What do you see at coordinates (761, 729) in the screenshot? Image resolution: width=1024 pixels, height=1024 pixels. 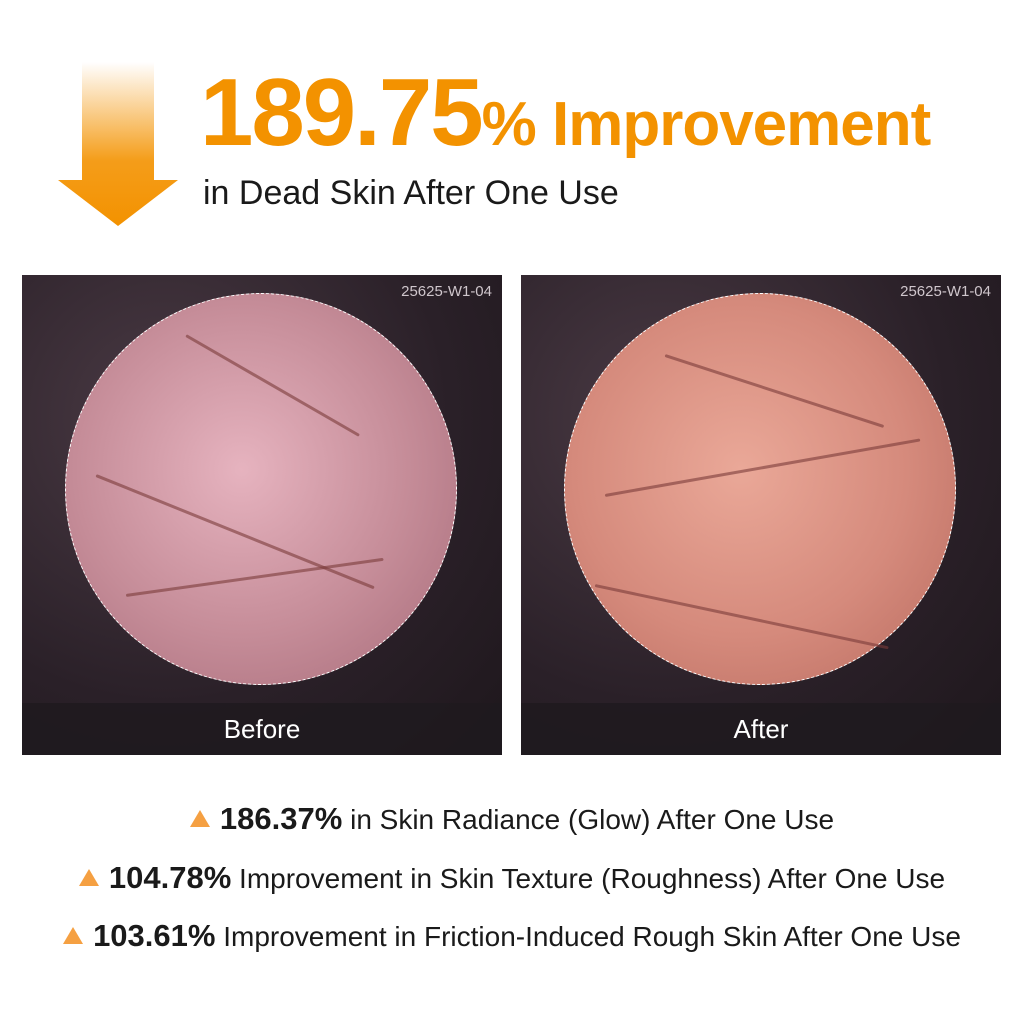 I see `after-label: After` at bounding box center [761, 729].